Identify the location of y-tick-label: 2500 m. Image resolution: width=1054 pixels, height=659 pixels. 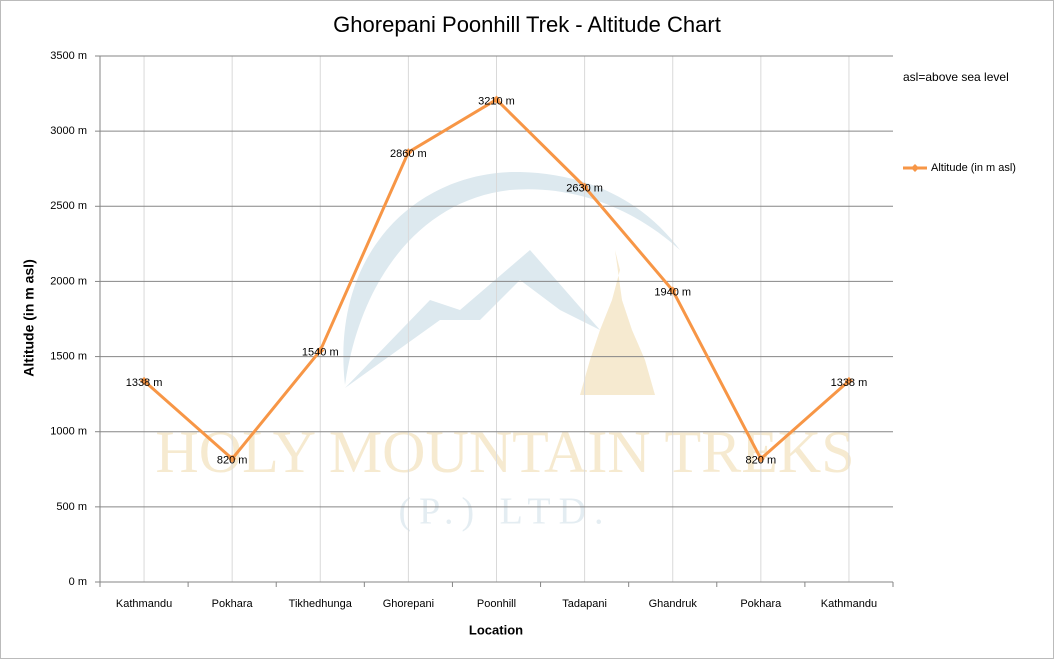
(68, 206).